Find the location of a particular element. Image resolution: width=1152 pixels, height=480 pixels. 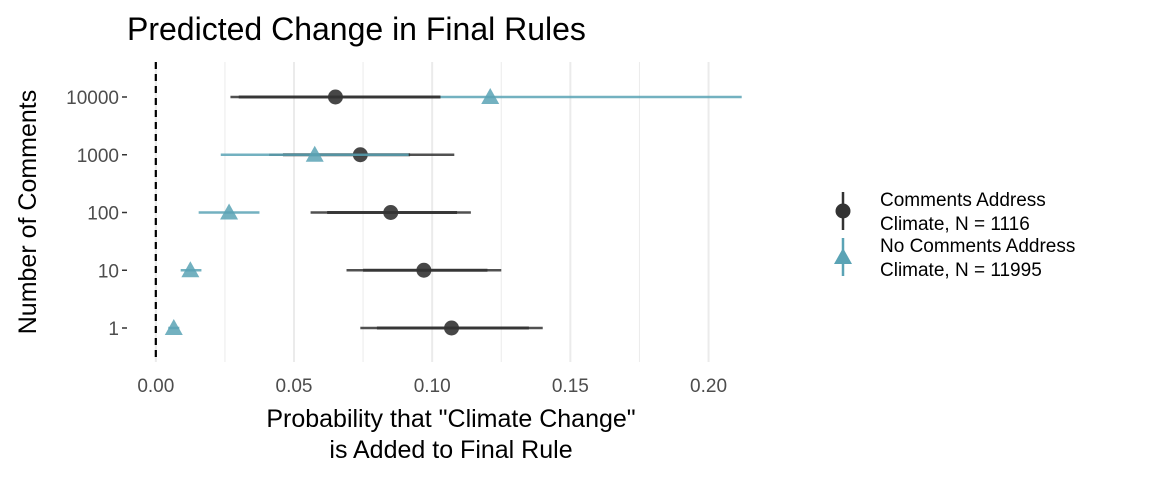

y-tick-label: 1 is located at coordinates (113, 329).